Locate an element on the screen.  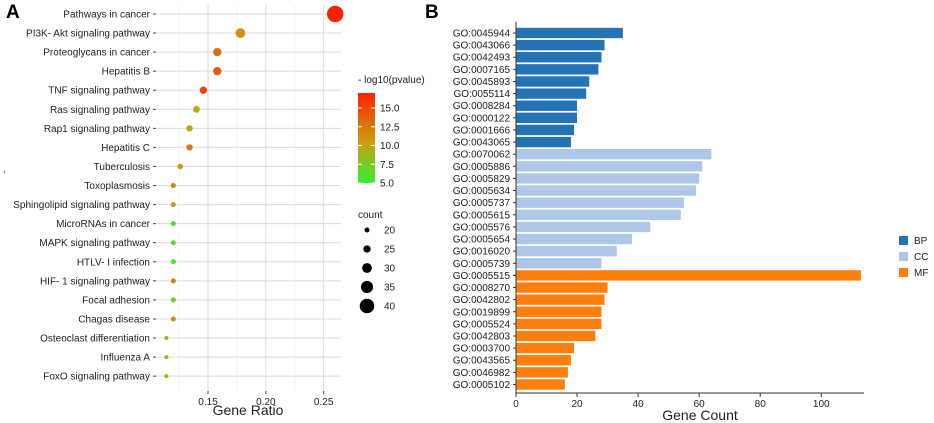
stray-mark: , is located at coordinates (4, 169).